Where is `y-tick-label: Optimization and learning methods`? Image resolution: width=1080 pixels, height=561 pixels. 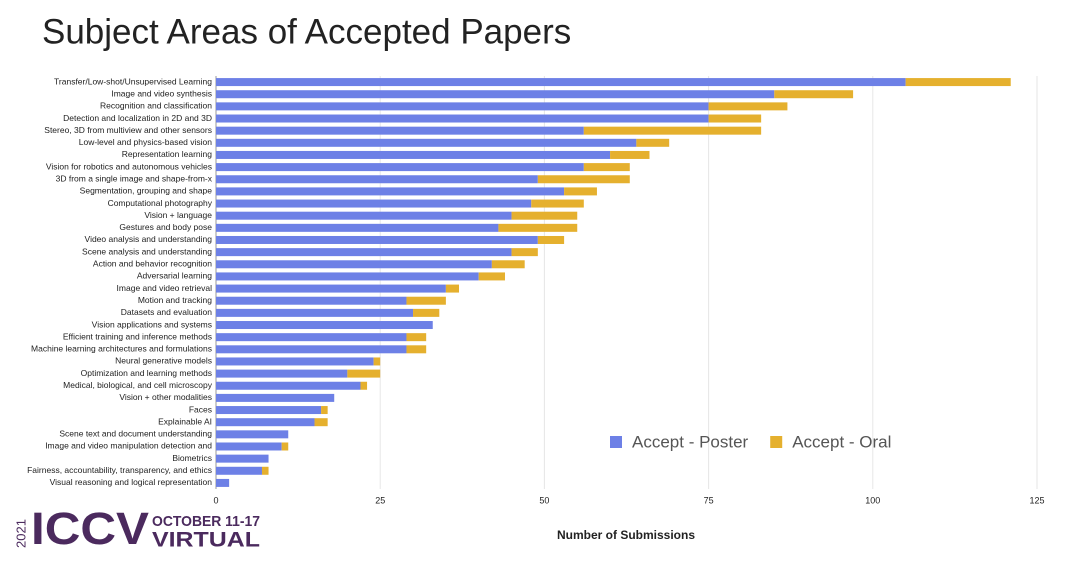
y-tick-label: Optimization and learning methods is located at coordinates (146, 373).